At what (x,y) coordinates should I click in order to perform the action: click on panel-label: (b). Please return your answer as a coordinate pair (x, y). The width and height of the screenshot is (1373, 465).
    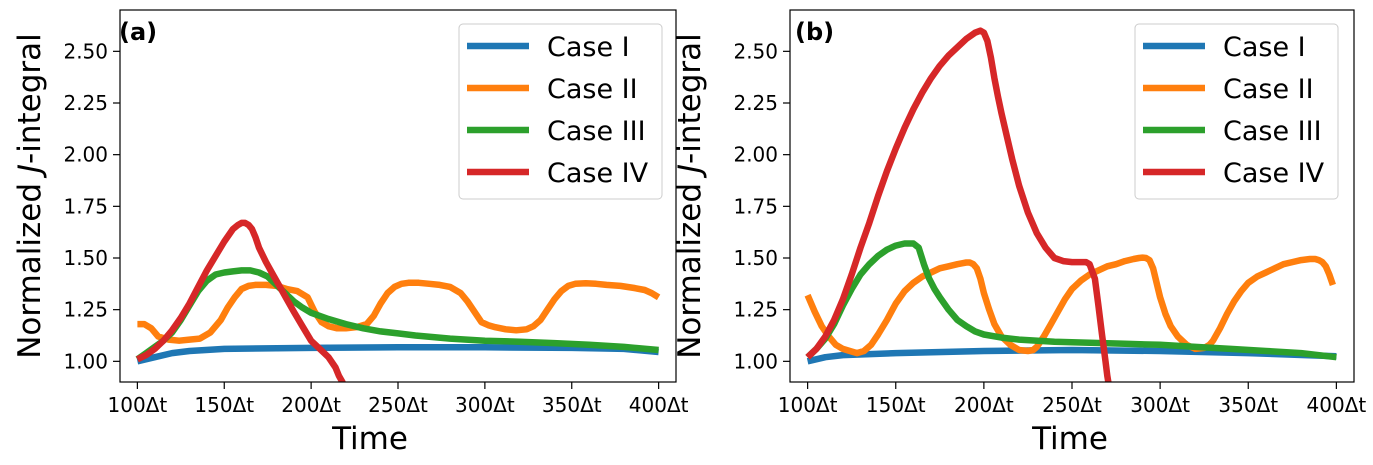
    Looking at the image, I should click on (814, 32).